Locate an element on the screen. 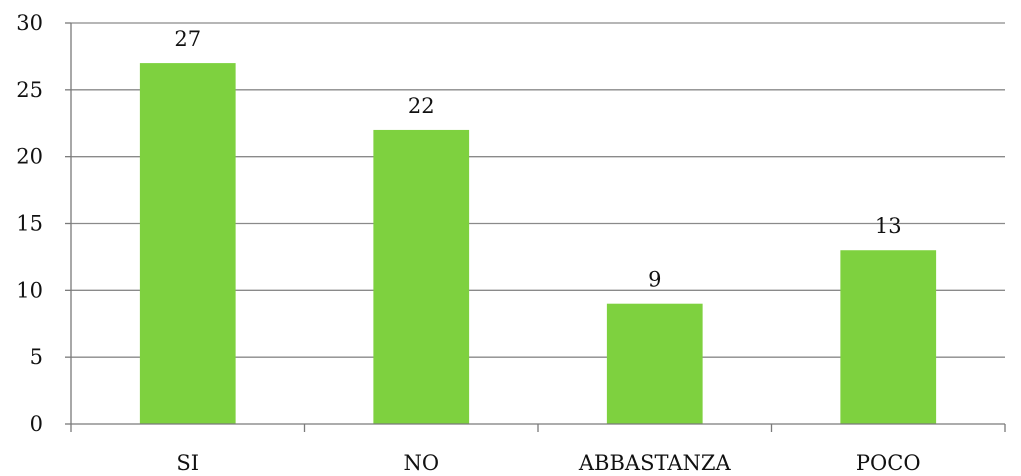 The width and height of the screenshot is (1021, 476). bar-si is located at coordinates (187, 243).